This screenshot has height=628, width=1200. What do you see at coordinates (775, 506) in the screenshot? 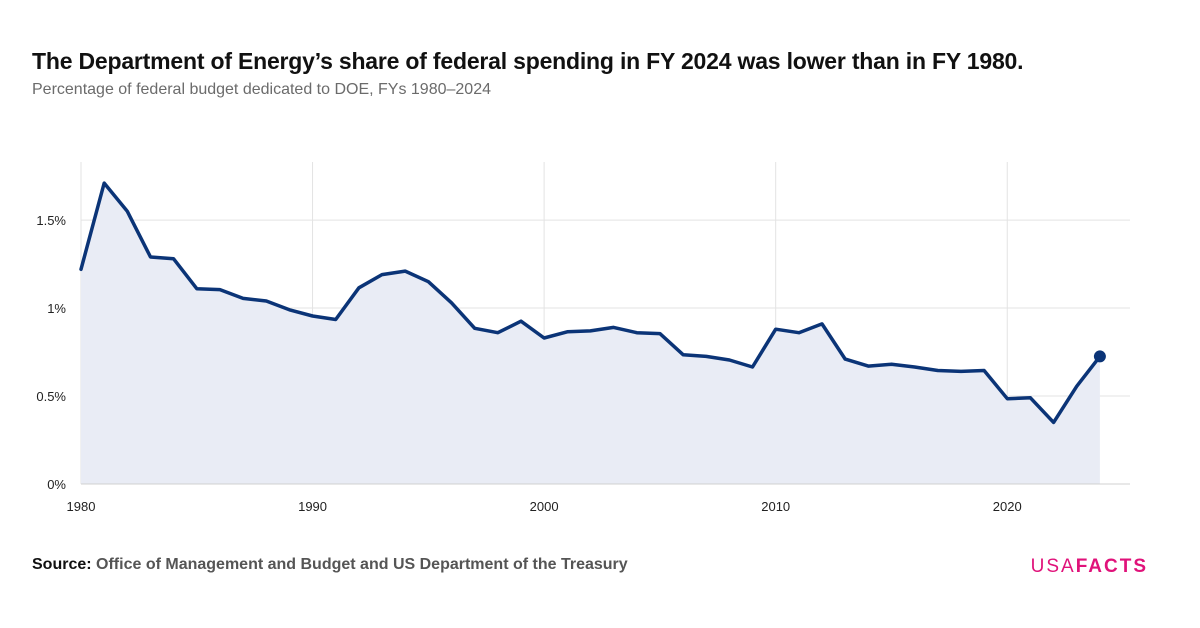
I see `x-tick-label: 2010` at bounding box center [775, 506].